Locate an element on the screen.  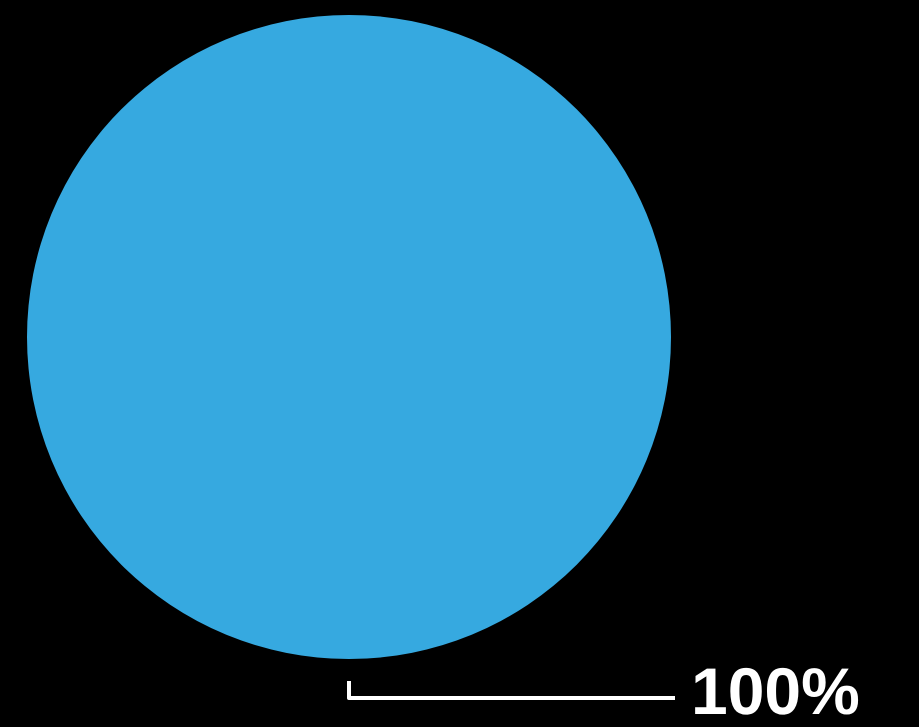
data-label: 100% is located at coordinates (775, 690).